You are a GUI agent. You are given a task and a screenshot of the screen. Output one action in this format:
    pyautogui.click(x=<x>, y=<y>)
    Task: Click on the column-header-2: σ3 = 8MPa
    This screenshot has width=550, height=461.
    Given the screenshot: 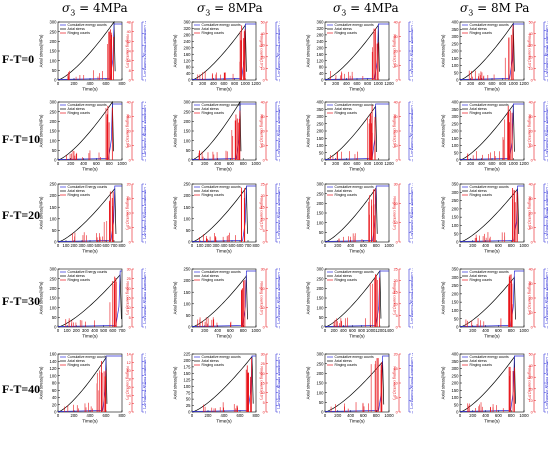 What is the action you would take?
    pyautogui.click(x=230, y=9)
    